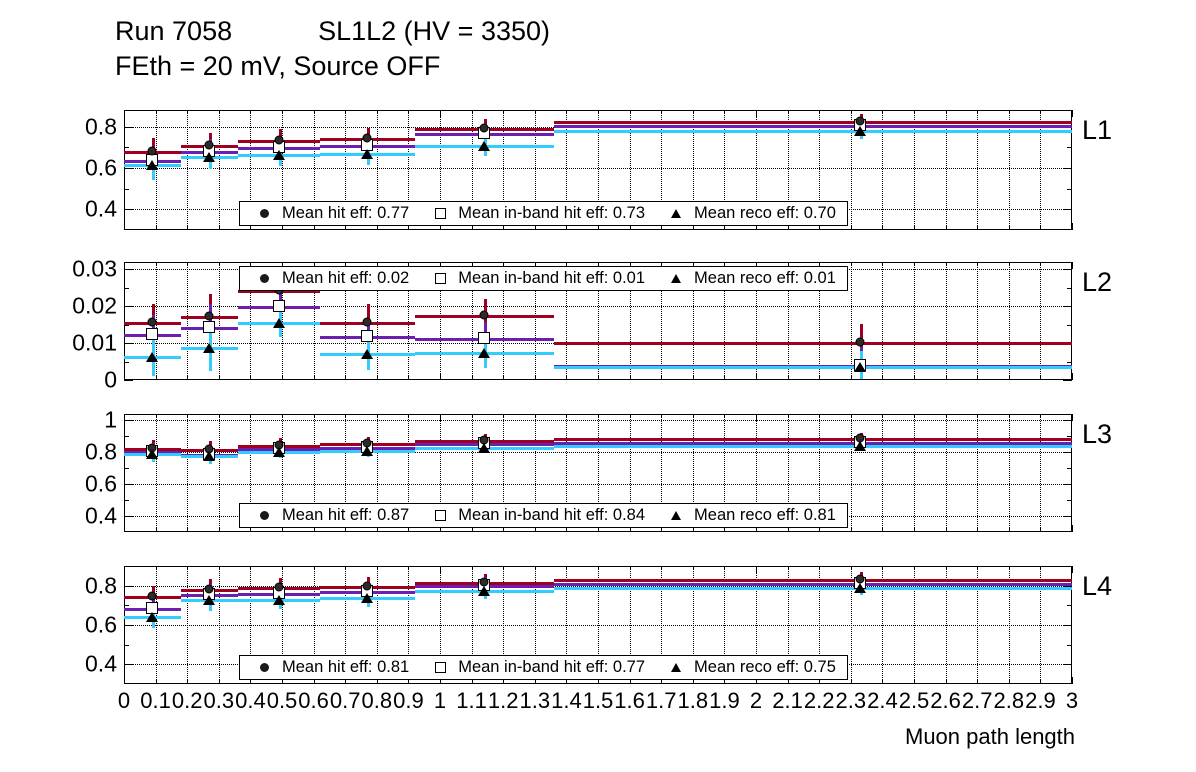  Describe the element at coordinates (676, 667) in the screenshot. I see `triangle-marker-icon` at that location.